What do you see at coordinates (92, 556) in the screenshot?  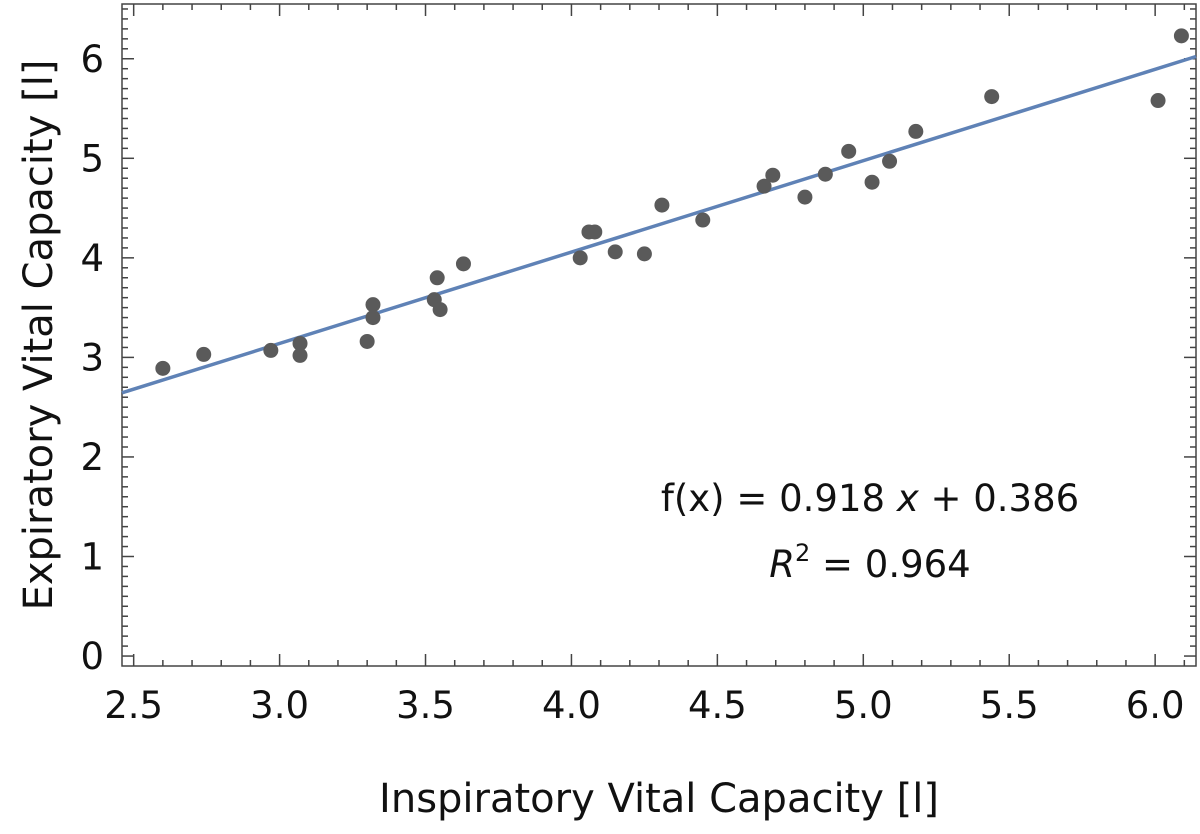 I see `y-tick-label: 1` at bounding box center [92, 556].